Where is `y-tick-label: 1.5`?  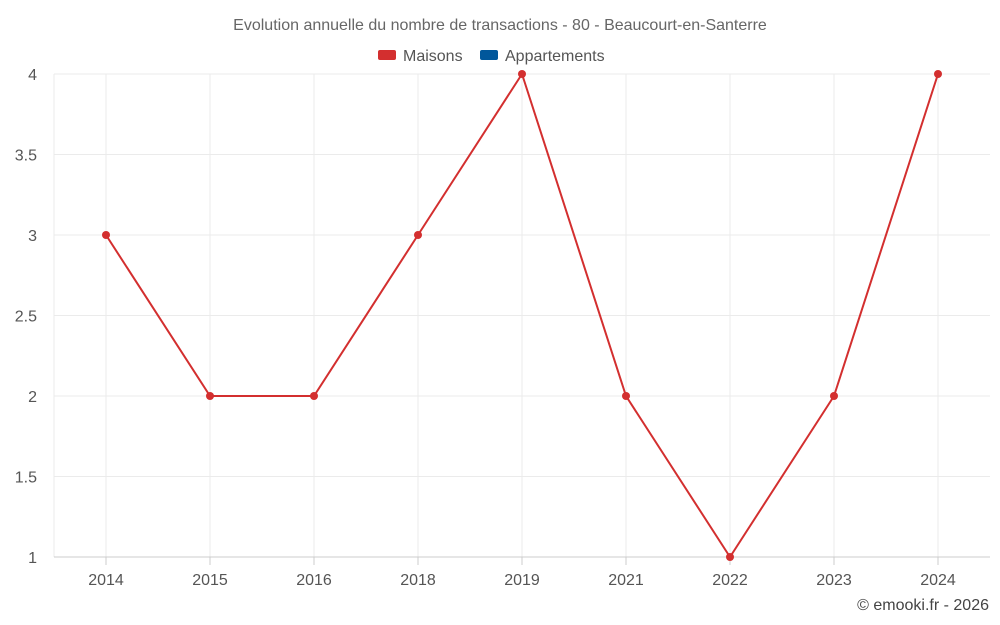
y-tick-label: 1.5 is located at coordinates (26, 478).